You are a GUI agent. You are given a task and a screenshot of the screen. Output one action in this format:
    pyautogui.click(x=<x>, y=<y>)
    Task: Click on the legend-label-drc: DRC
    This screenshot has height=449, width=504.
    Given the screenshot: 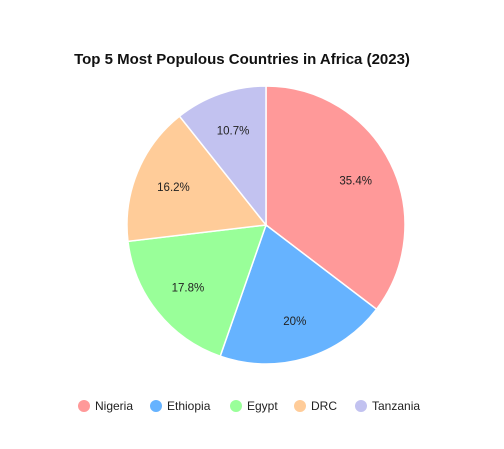 What is the action you would take?
    pyautogui.click(x=324, y=406)
    